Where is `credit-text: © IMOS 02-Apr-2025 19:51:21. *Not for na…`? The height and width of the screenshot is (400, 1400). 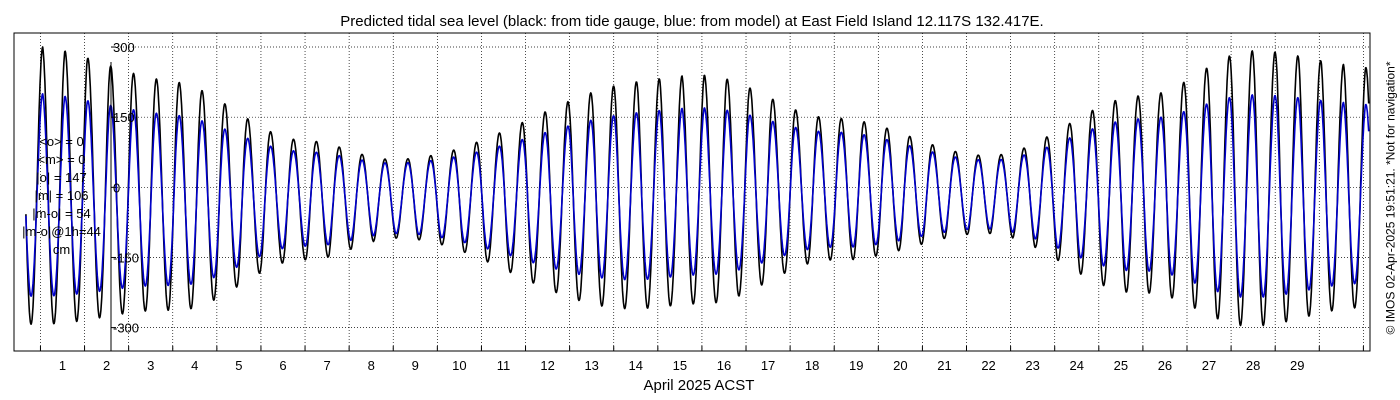 credit-text: © IMOS 02-Apr-2025 19:51:21. *Not for na… is located at coordinates (1390, 197).